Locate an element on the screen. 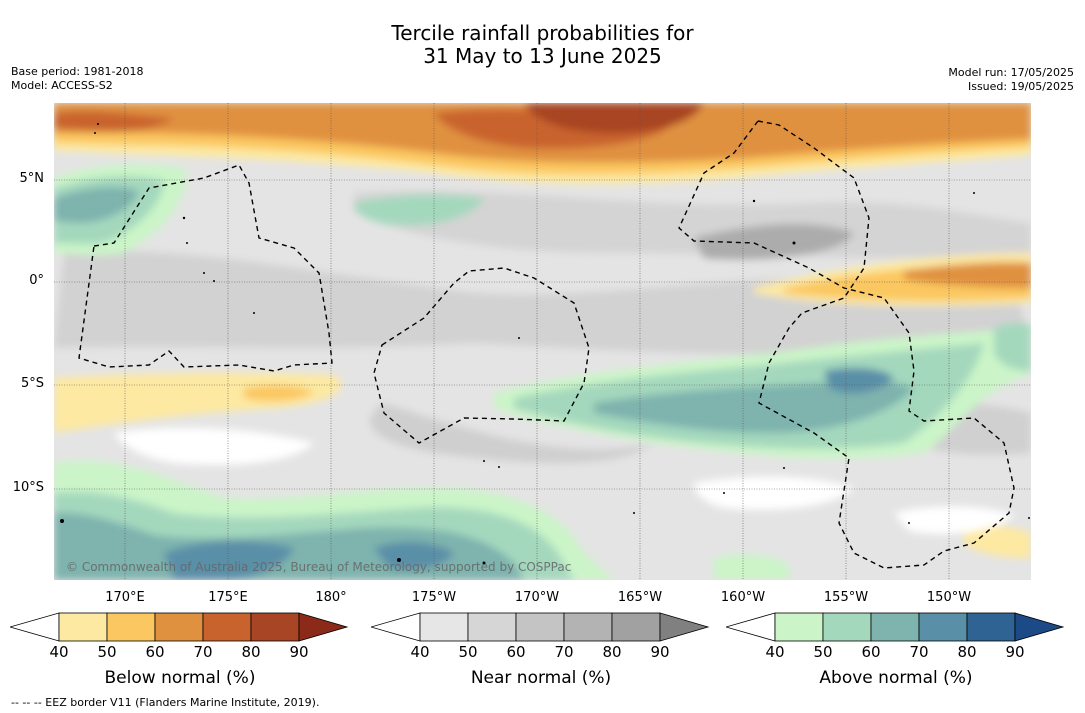 The image size is (1085, 713). lat-label-0: 0° is located at coordinates (36, 280).